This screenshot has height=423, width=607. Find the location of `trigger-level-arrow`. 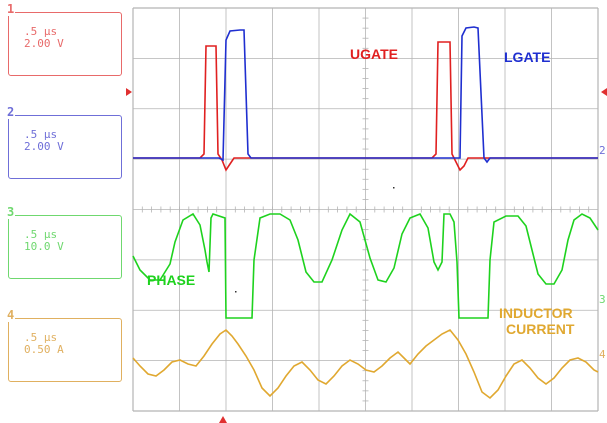

trigger-level-arrow is located at coordinates (129, 92).